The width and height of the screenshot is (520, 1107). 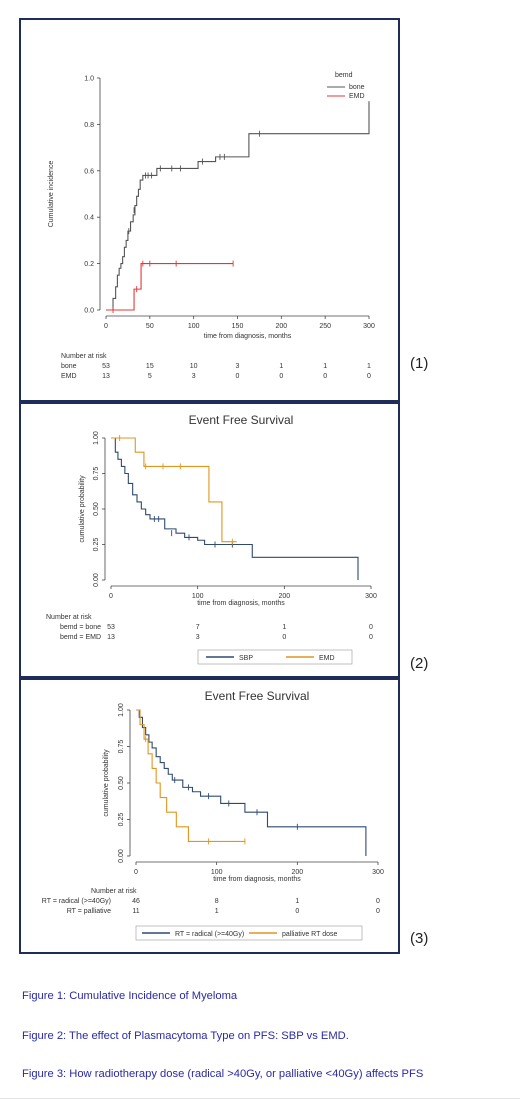 I want to click on footer-divider, so click(x=260, y=1098).